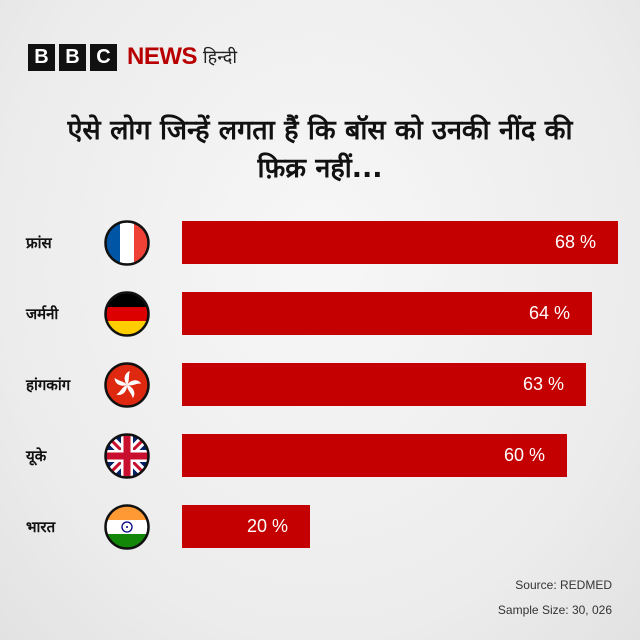 This screenshot has width=640, height=640. I want to click on bbc-news-hindi-logo: B B C NEWS हिन्दी, so click(132, 57).